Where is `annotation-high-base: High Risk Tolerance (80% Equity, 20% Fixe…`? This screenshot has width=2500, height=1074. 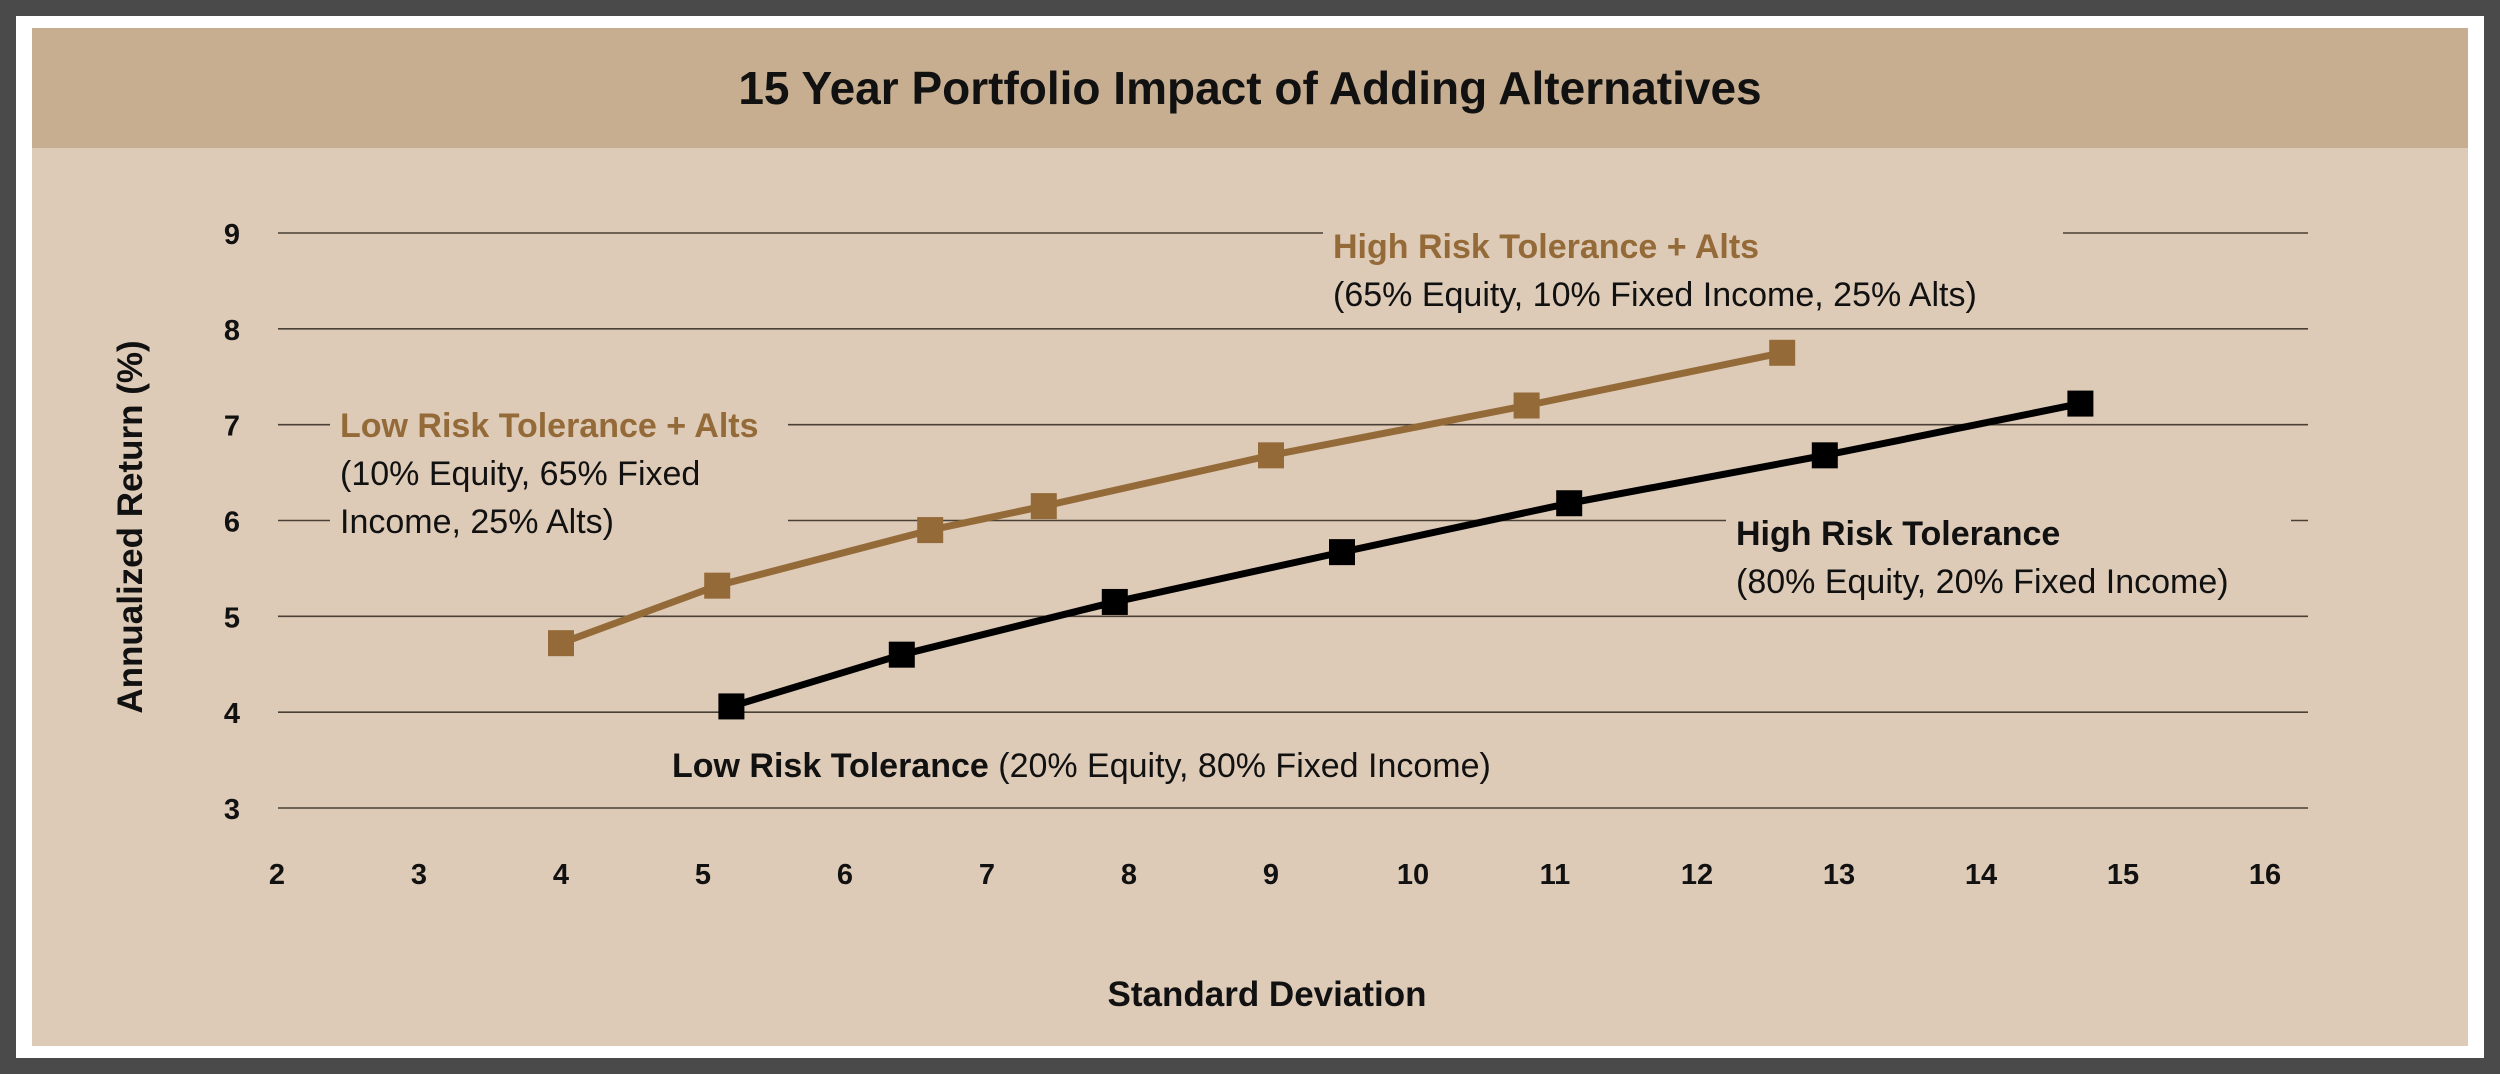
annotation-high-base: High Risk Tolerance (80% Equity, 20% Fixe… is located at coordinates (2008, 554).